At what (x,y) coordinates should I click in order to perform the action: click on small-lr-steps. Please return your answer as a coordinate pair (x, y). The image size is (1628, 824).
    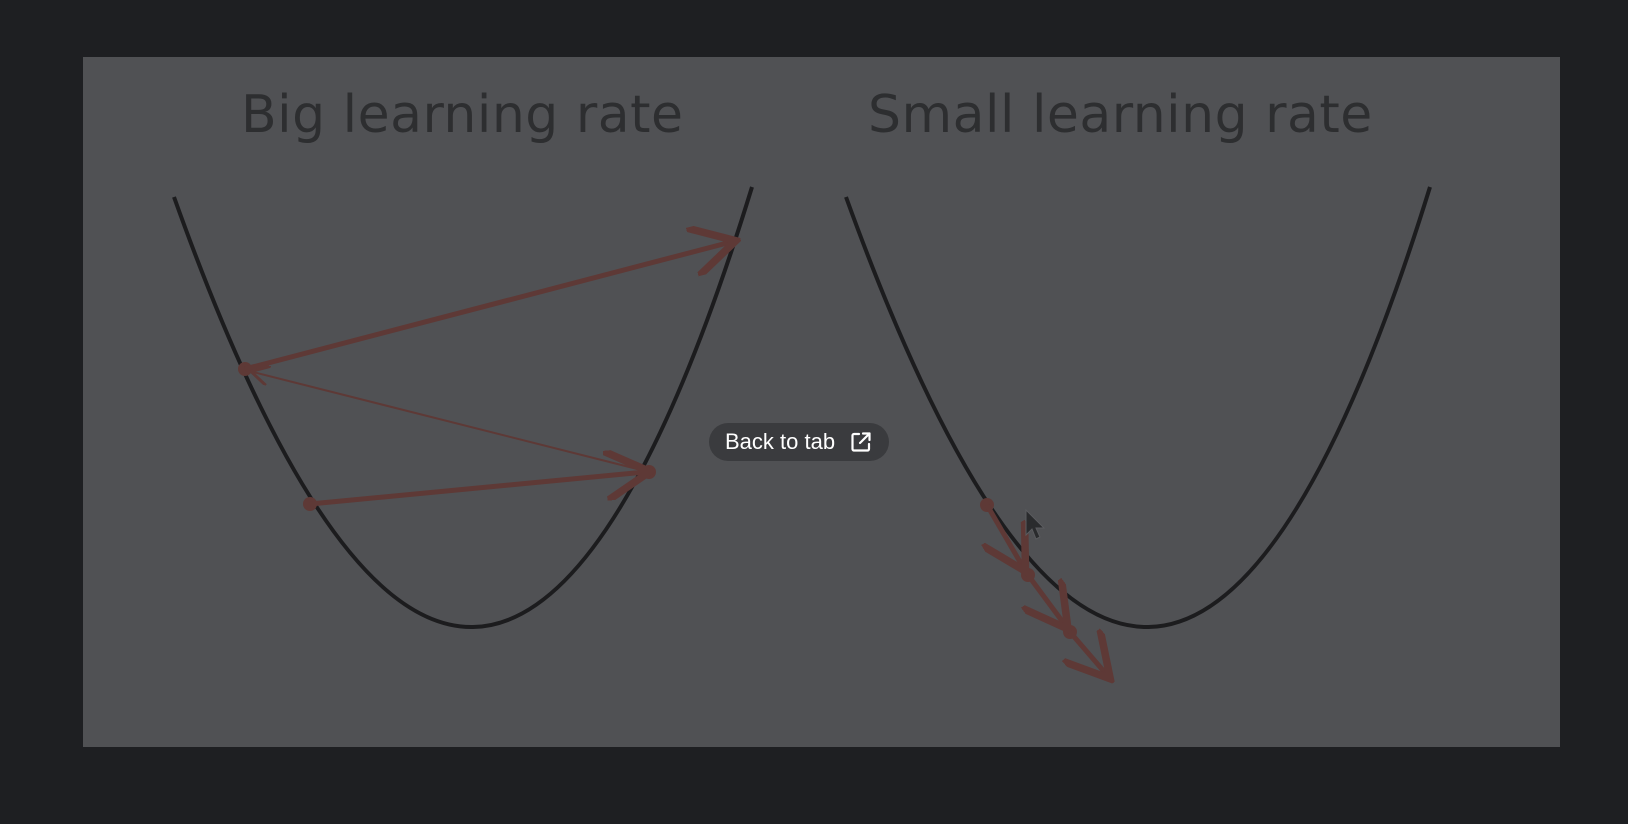
    Looking at the image, I should click on (1043, 586).